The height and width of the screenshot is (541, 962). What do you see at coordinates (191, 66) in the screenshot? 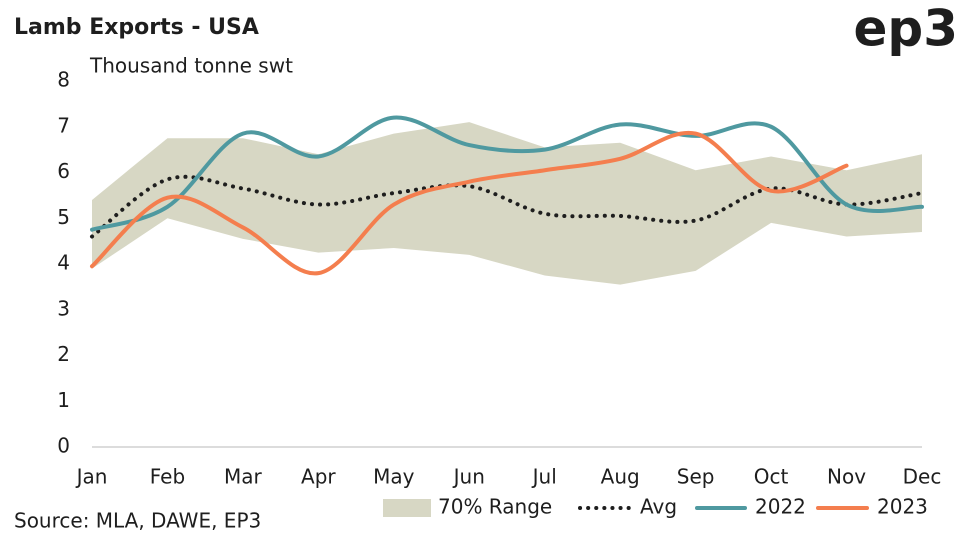
I see `y-axis-label: Thousand tonne swt` at bounding box center [191, 66].